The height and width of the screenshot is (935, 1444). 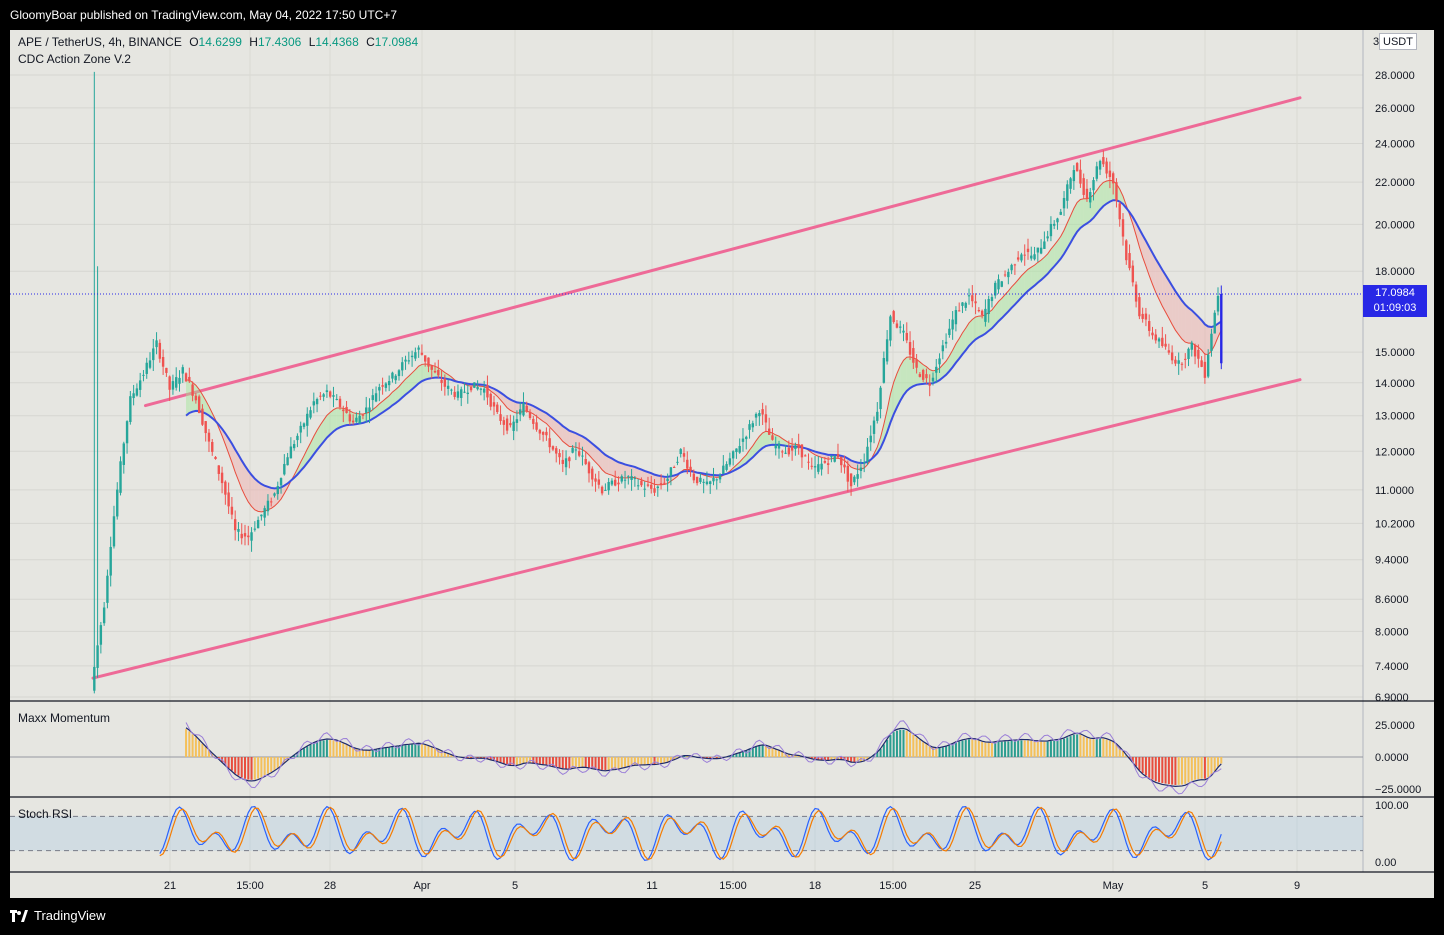 I want to click on tradingview-logo: TradingView, so click(x=58, y=915).